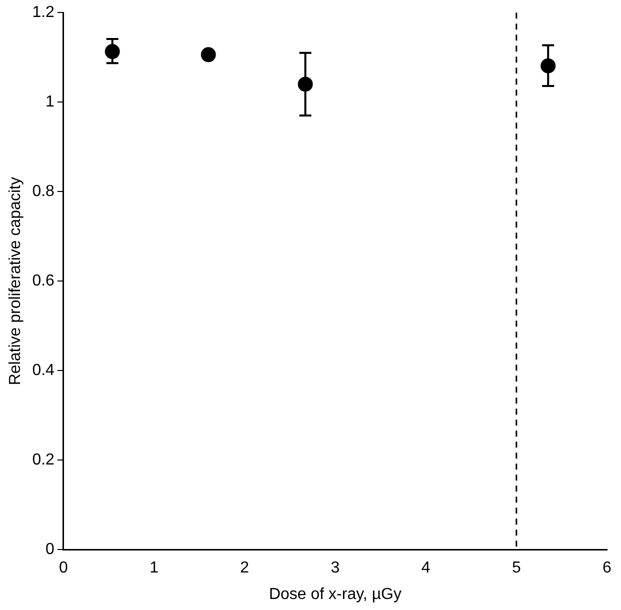 Image resolution: width=621 pixels, height=610 pixels. What do you see at coordinates (607, 568) in the screenshot?
I see `x-tick-label: 6` at bounding box center [607, 568].